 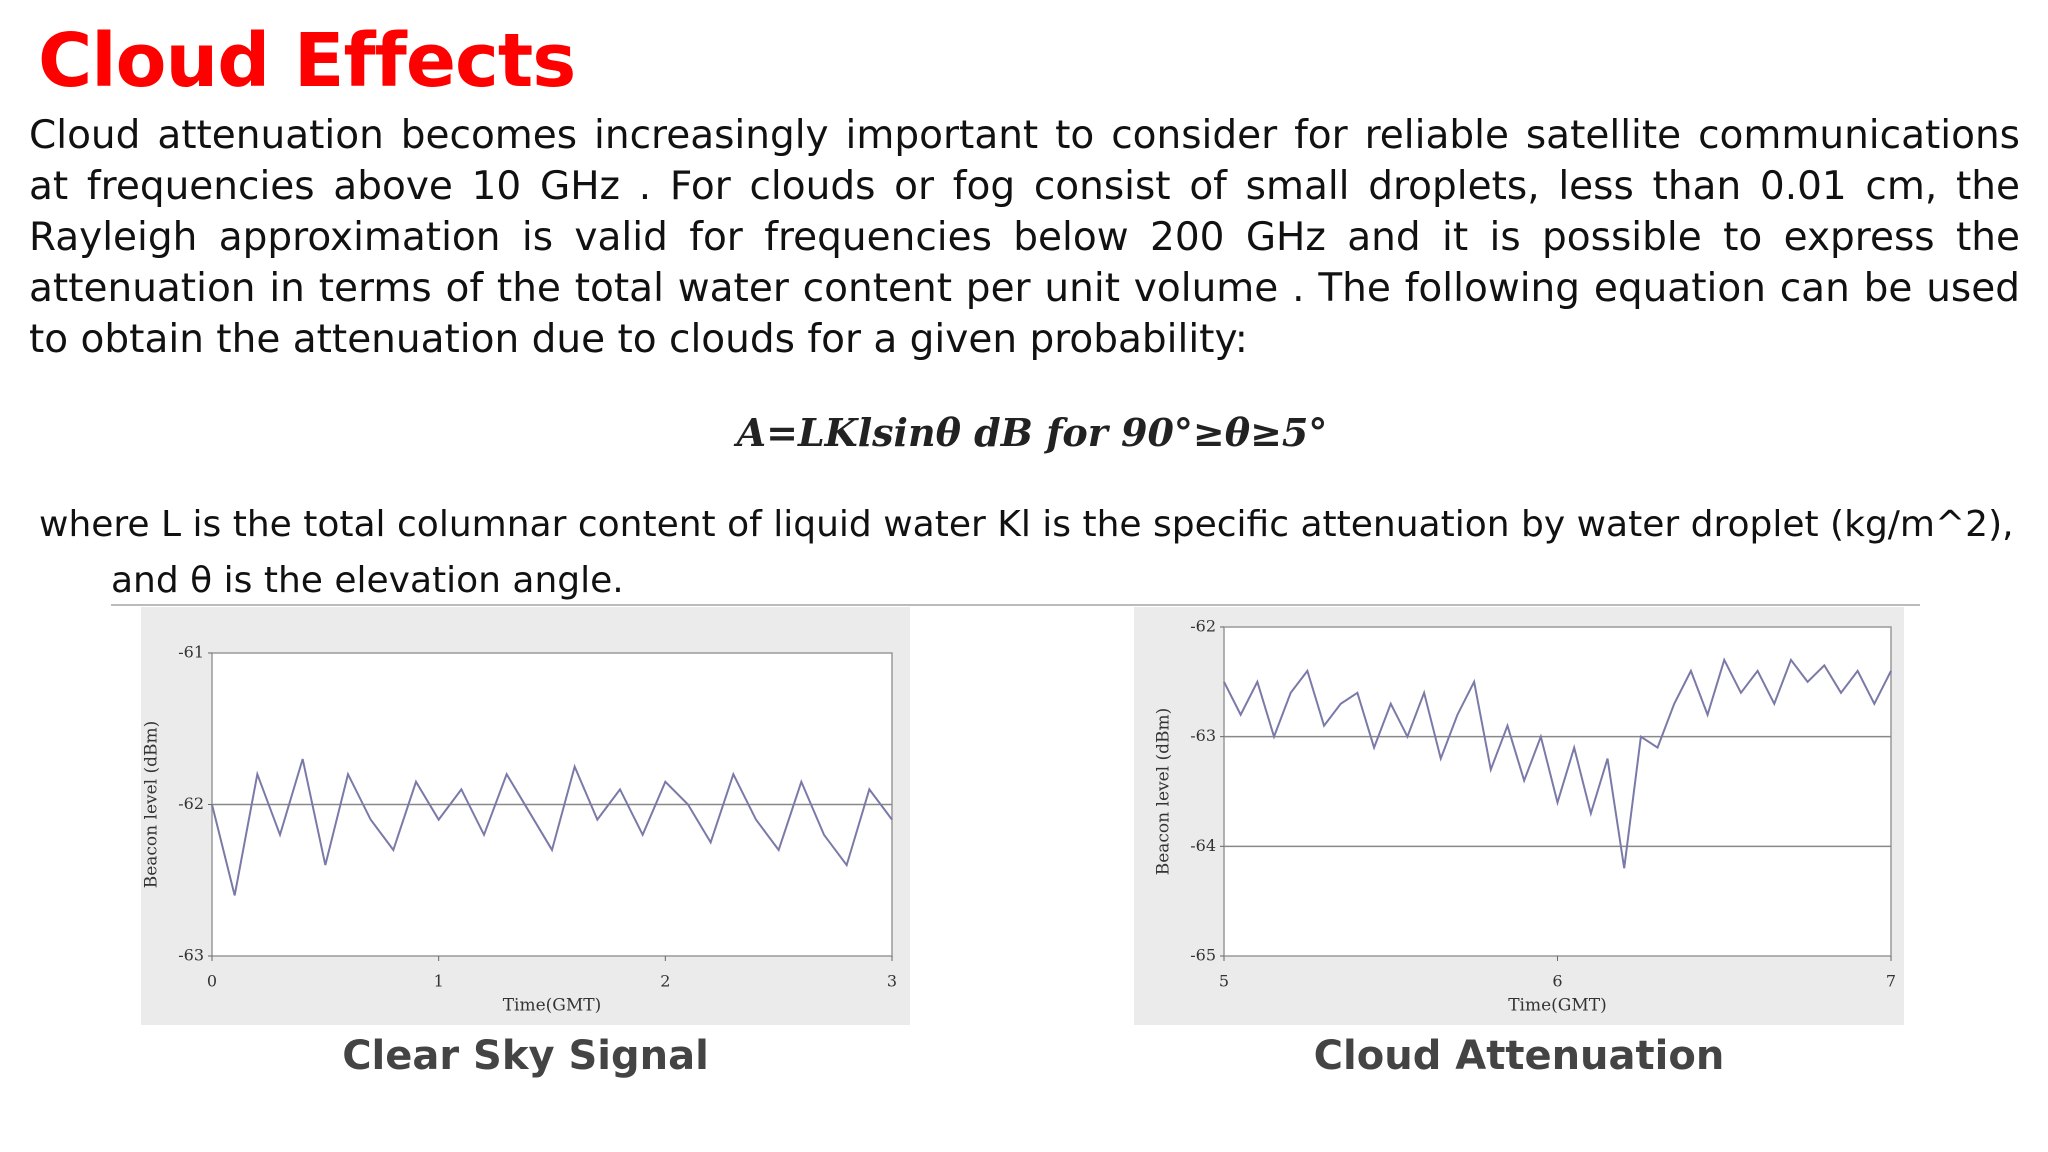 I want to click on y-tick-label: -61, so click(x=191, y=652).